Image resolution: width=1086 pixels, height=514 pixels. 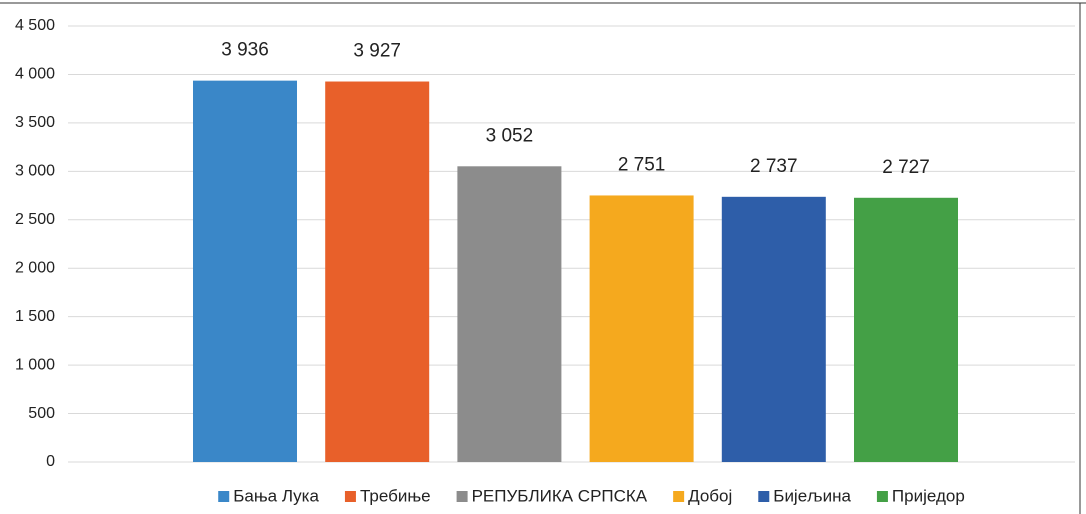 What do you see at coordinates (395, 495) in the screenshot?
I see `legend-label: Требиње` at bounding box center [395, 495].